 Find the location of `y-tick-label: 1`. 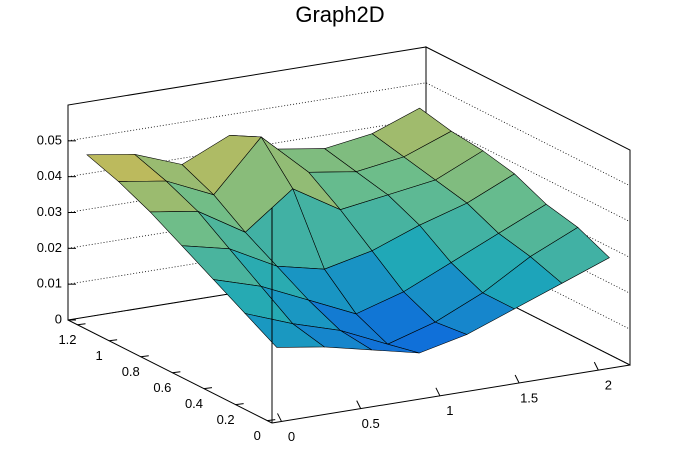

y-tick-label: 1 is located at coordinates (98, 355).